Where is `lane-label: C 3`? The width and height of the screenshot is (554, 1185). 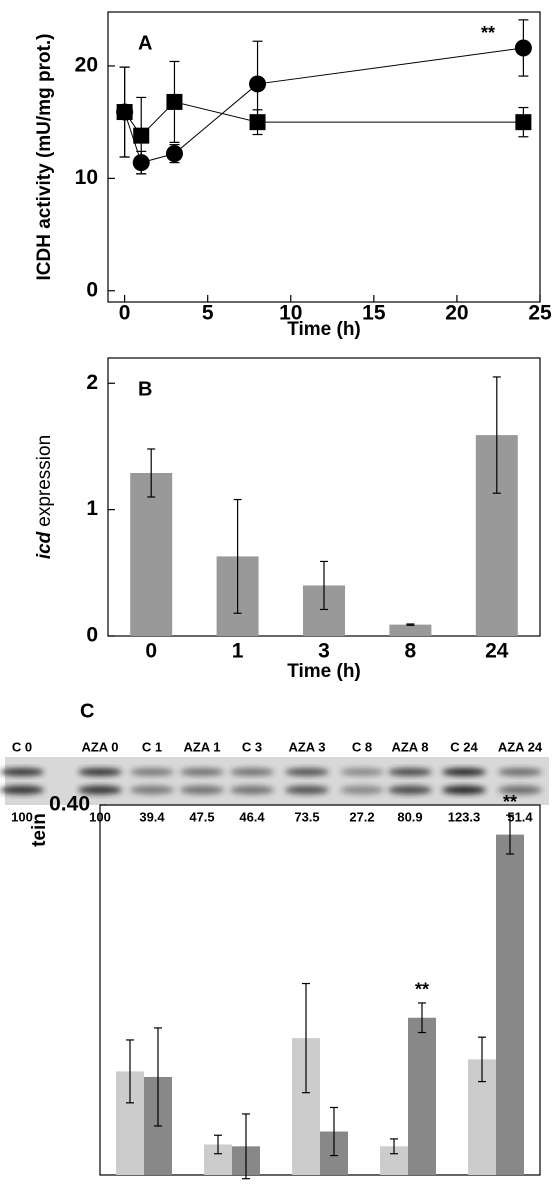
lane-label: C 3 is located at coordinates (252, 746).